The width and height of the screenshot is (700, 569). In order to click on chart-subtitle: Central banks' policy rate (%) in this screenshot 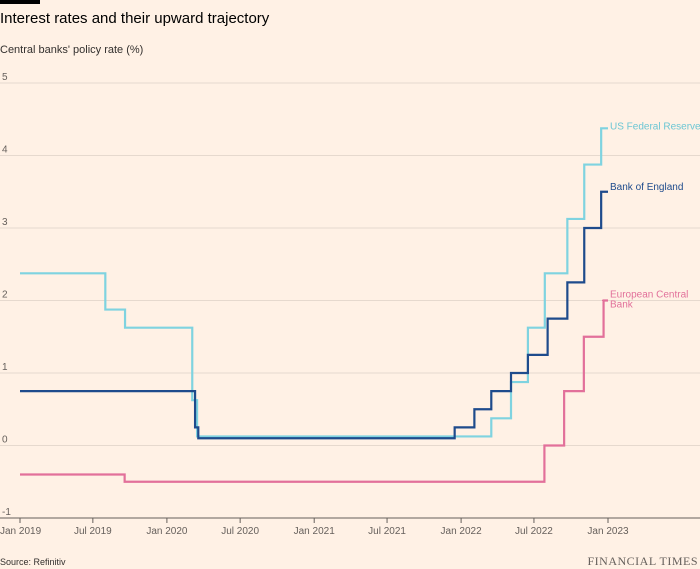, I will do `click(72, 50)`.